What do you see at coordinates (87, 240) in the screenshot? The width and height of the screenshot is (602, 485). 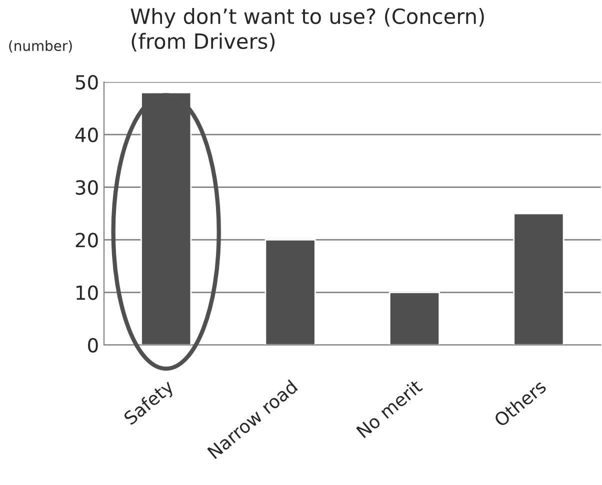 I see `y-tick-label: 20` at bounding box center [87, 240].